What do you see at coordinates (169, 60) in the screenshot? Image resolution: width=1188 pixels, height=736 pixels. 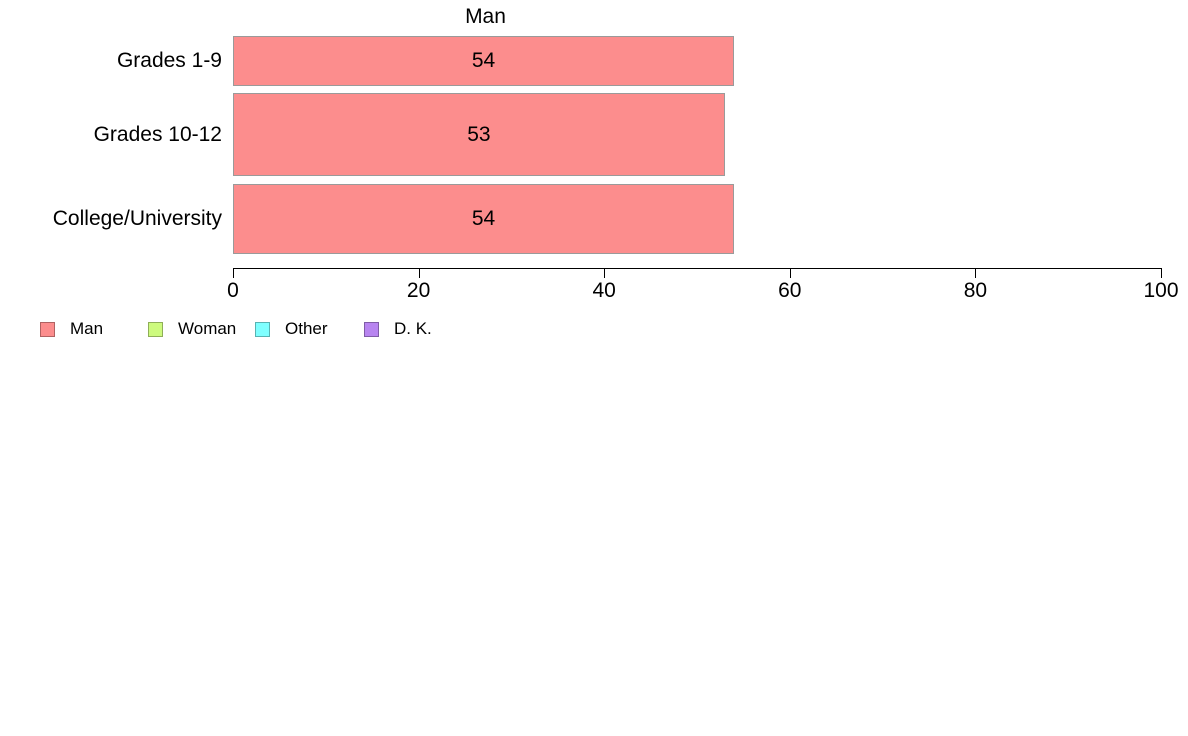 I see `category-label: Grades 1-9` at bounding box center [169, 60].